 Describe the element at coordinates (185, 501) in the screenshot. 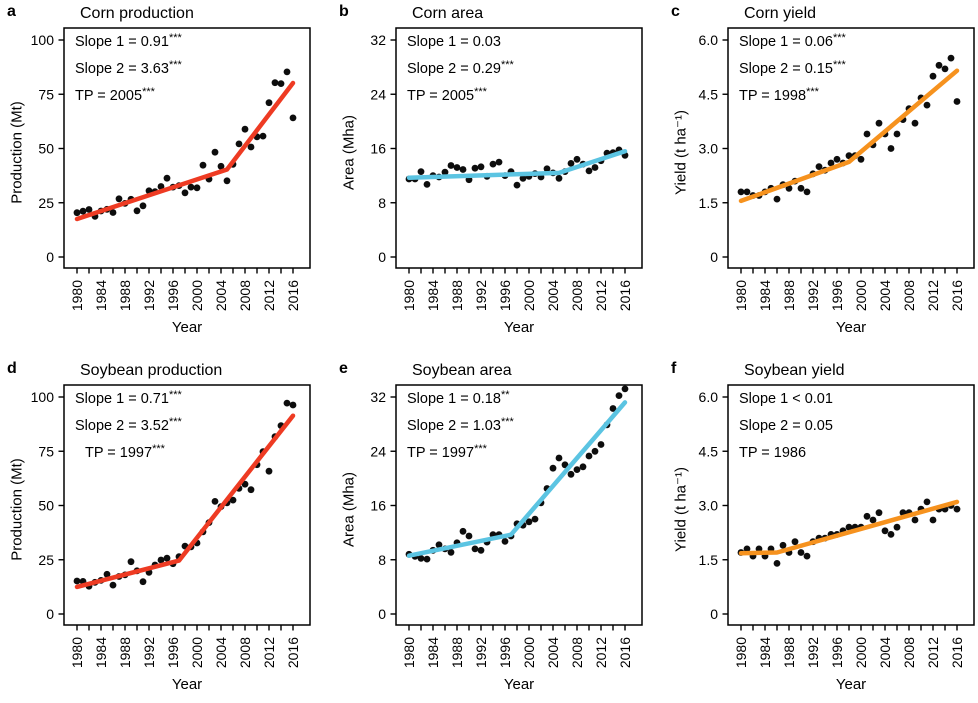

I see `trend-line` at that location.